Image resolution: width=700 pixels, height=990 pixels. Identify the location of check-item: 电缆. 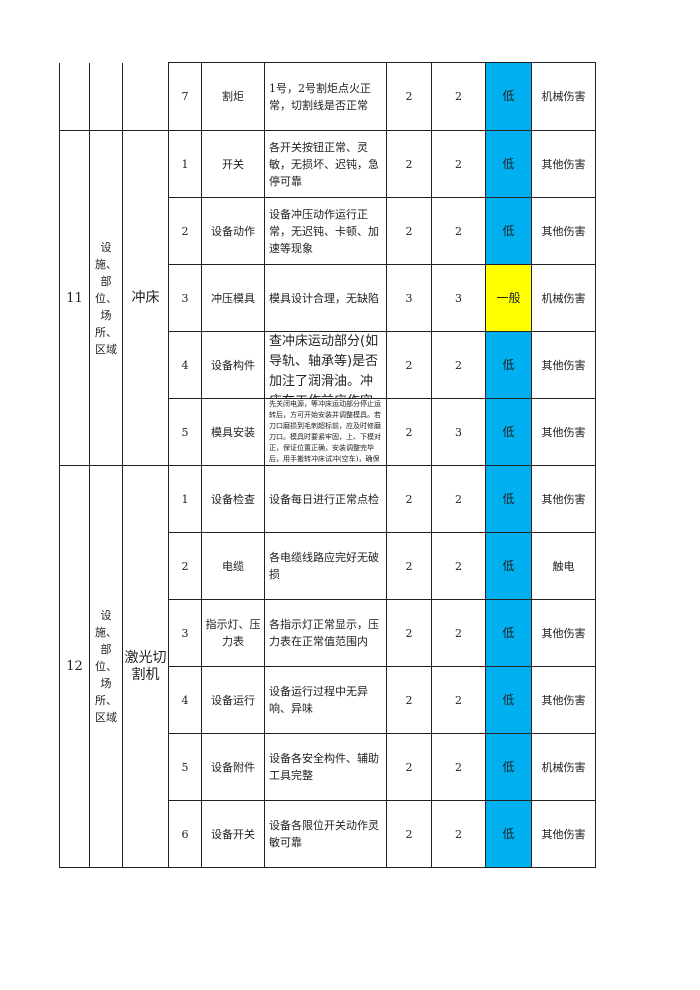
(233, 566).